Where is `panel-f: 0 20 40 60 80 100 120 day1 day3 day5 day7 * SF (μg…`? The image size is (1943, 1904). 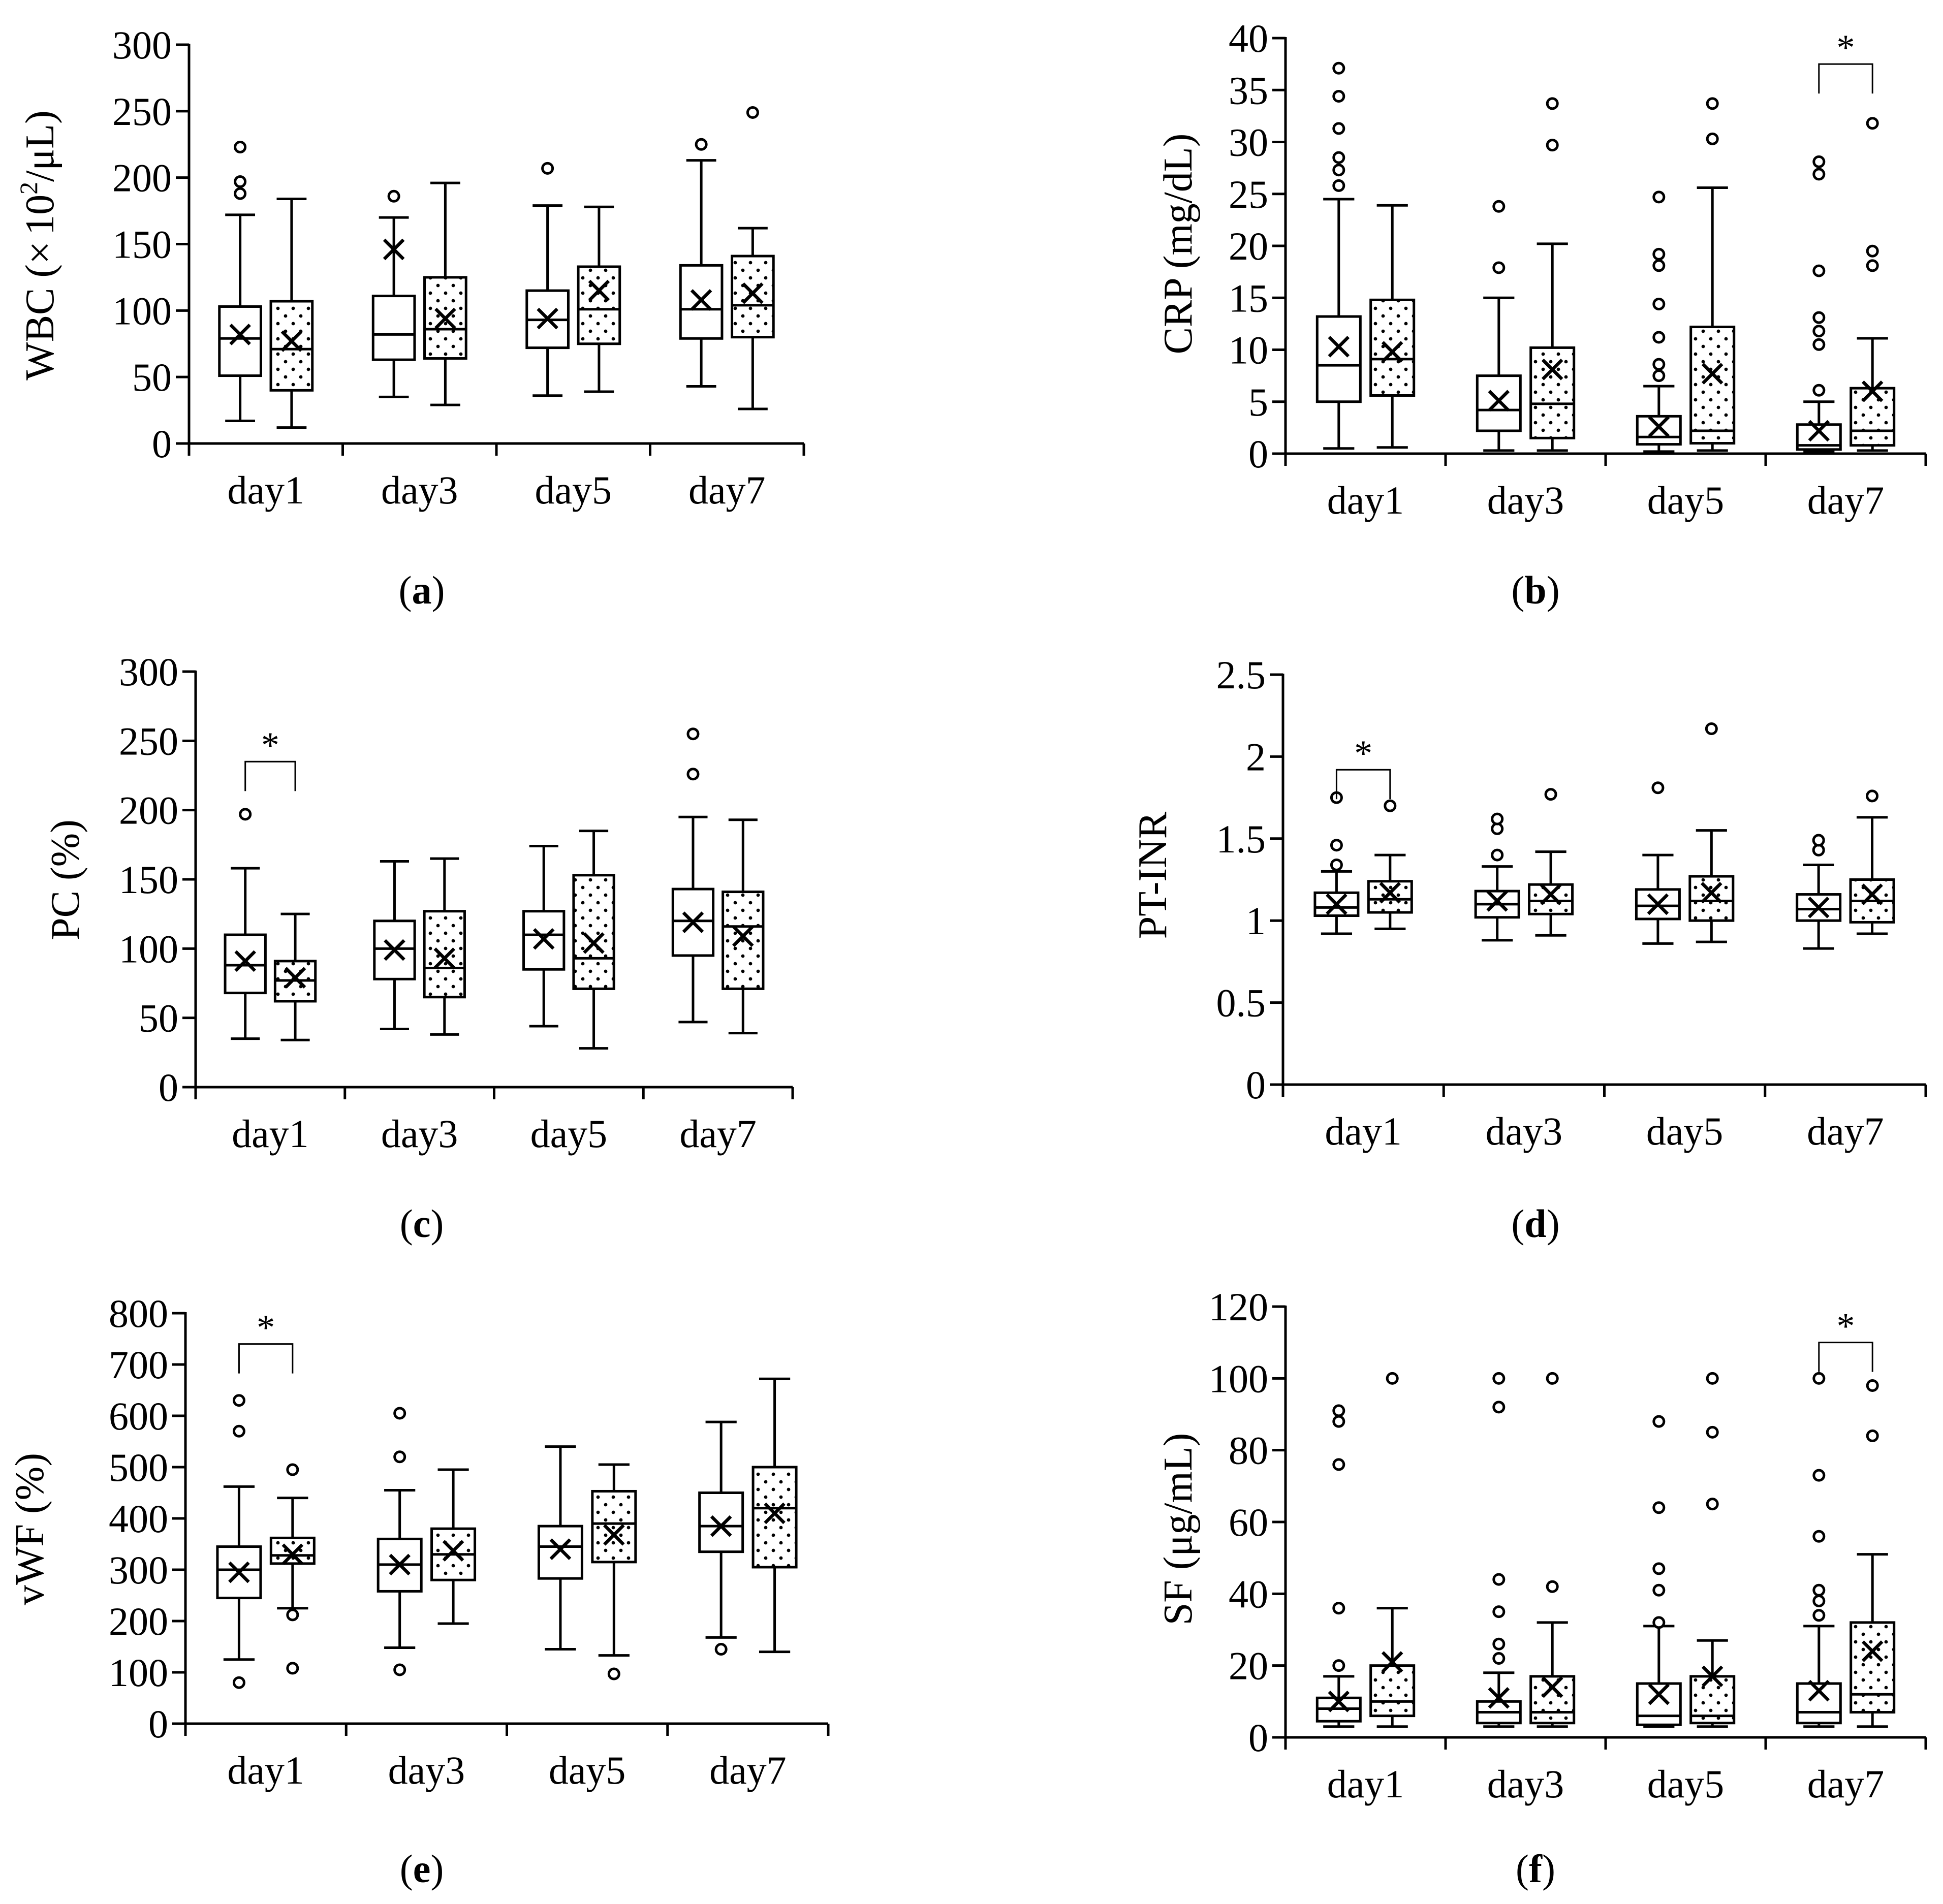
panel-f: 0 20 40 60 80 100 120 day1 day3 day5 day7 * SF (μg… is located at coordinates (1541, 1588).